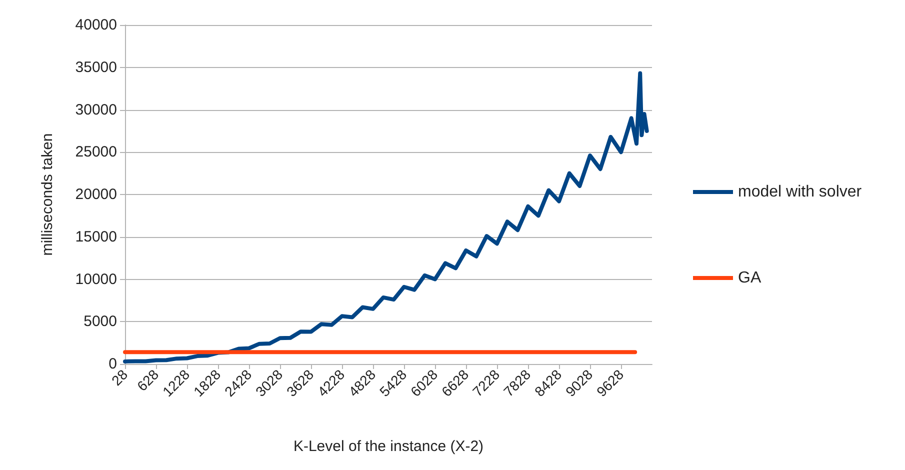 The width and height of the screenshot is (905, 470). I want to click on y-tick-label: 25000, so click(96, 152).